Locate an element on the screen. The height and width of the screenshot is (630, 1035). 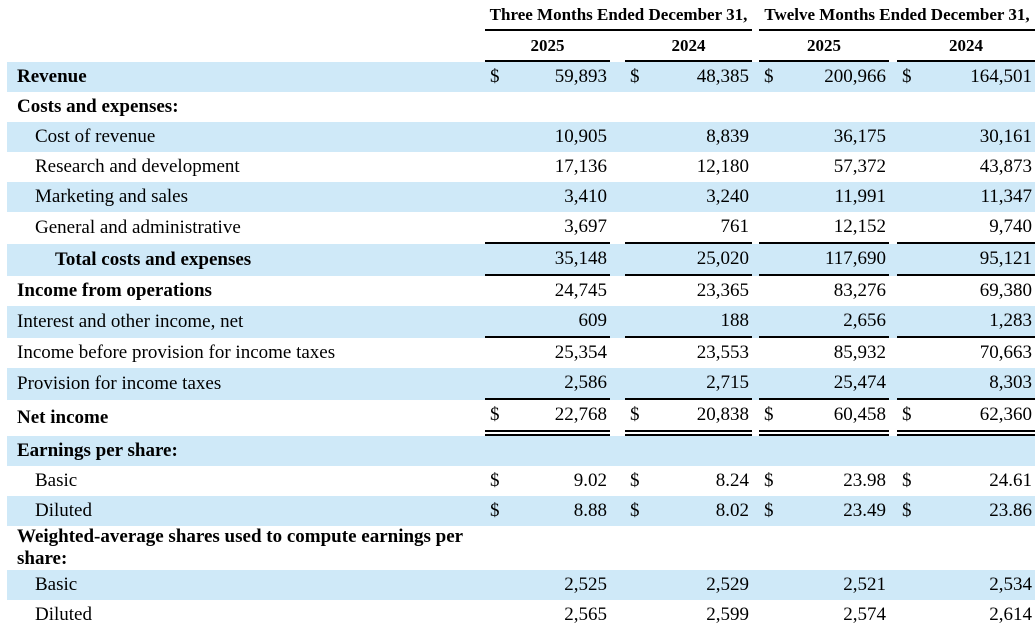
value-cell-12m-2025: $23.49 is located at coordinates (824, 511).